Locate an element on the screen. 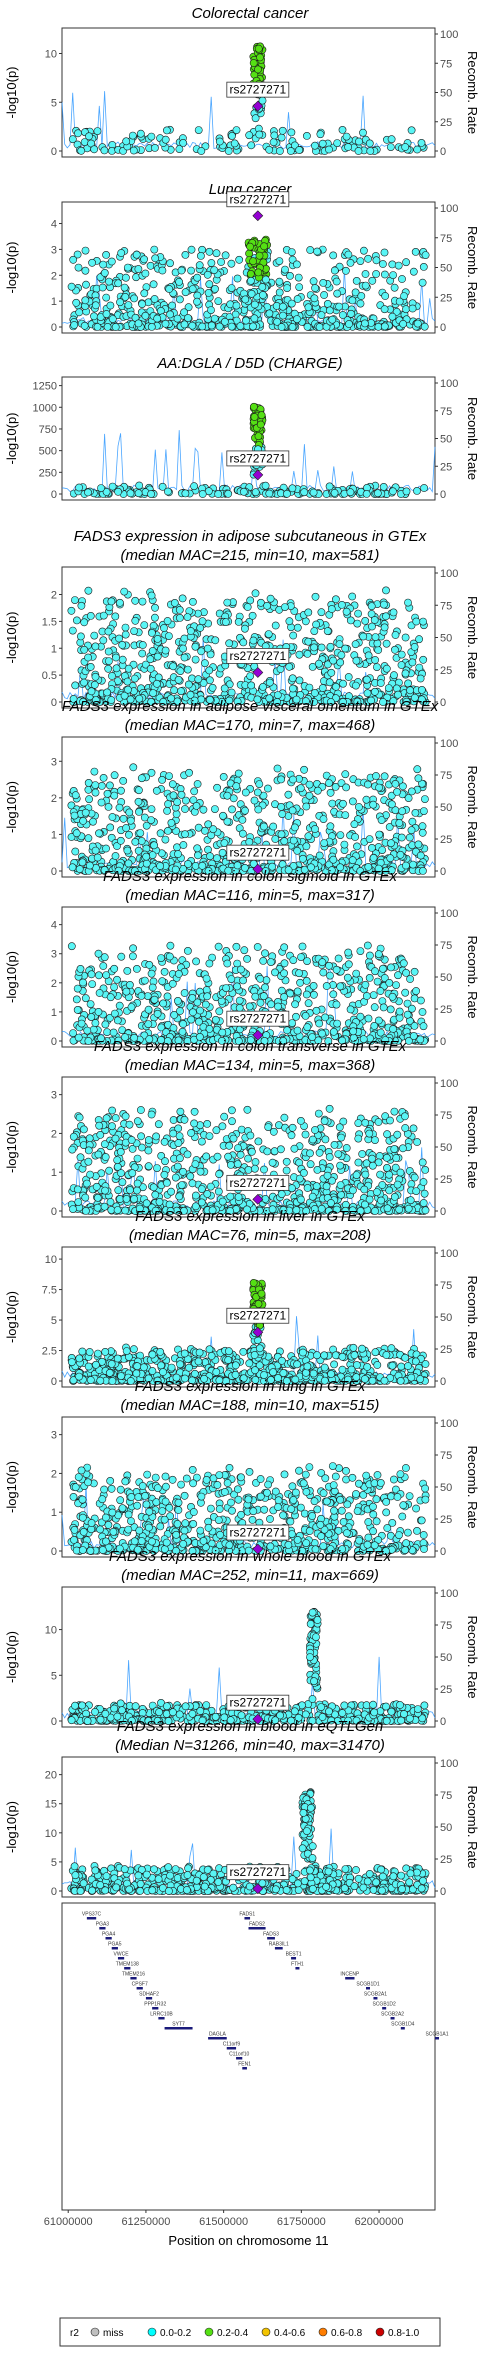 Image resolution: width=500 pixels, height=2357 pixels. y2-tick-label: 0 is located at coordinates (443, 495).